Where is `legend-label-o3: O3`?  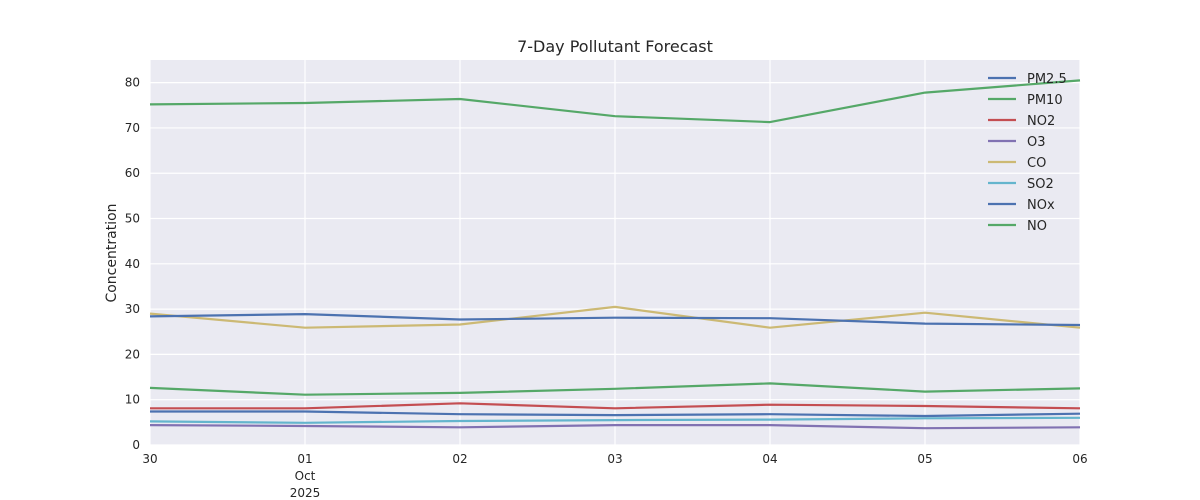
legend-label-o3: O3 is located at coordinates (1036, 142).